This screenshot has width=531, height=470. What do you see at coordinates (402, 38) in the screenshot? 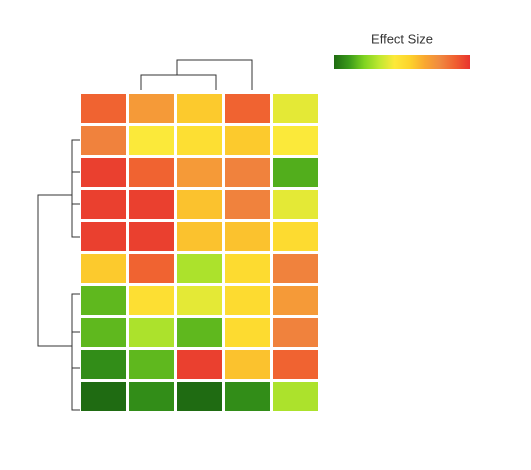
I see `colorbar-title: Effect Size` at bounding box center [402, 38].